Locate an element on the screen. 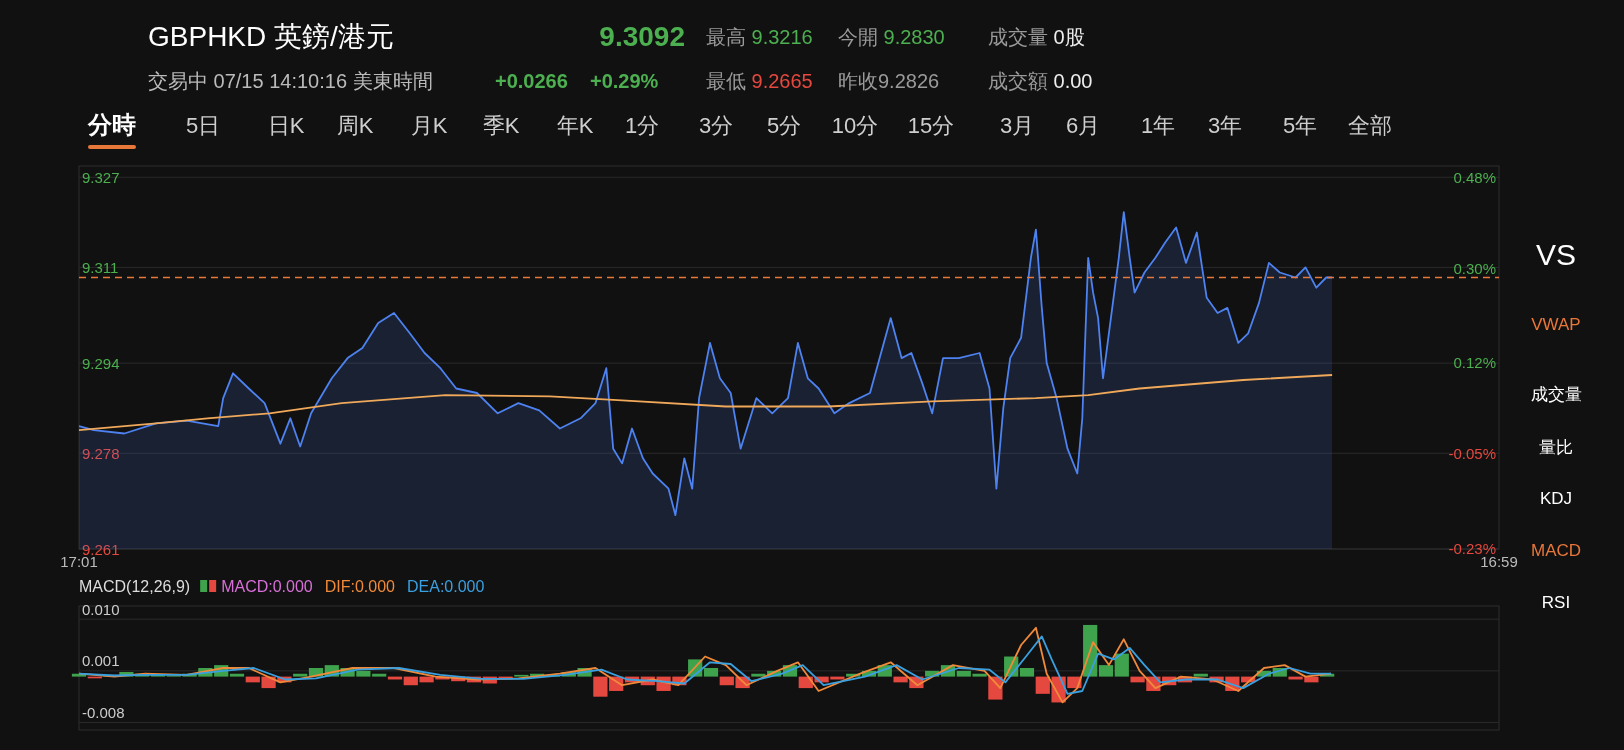 The width and height of the screenshot is (1624, 750). text: 昨收9.2826 is located at coordinates (889, 81).